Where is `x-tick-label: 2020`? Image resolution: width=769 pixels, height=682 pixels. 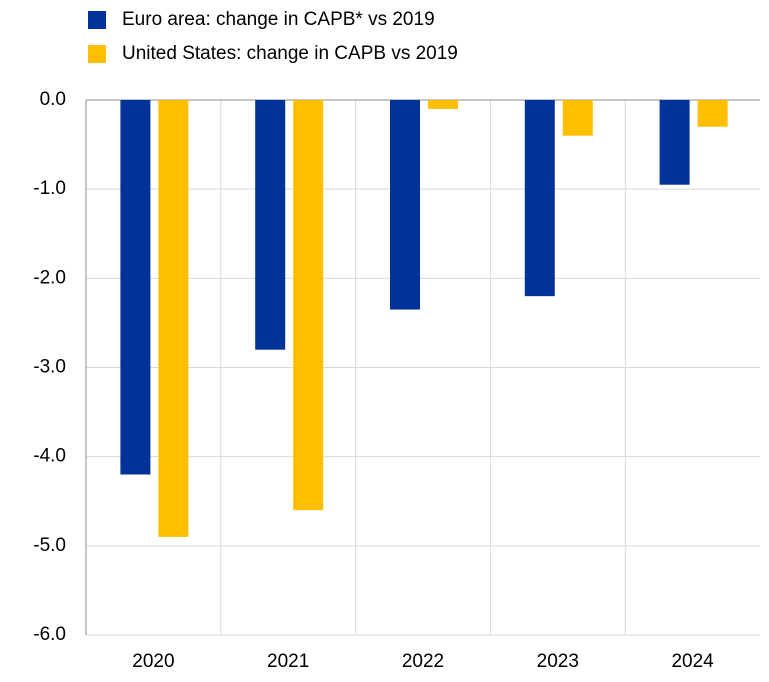
x-tick-label: 2020 is located at coordinates (153, 661).